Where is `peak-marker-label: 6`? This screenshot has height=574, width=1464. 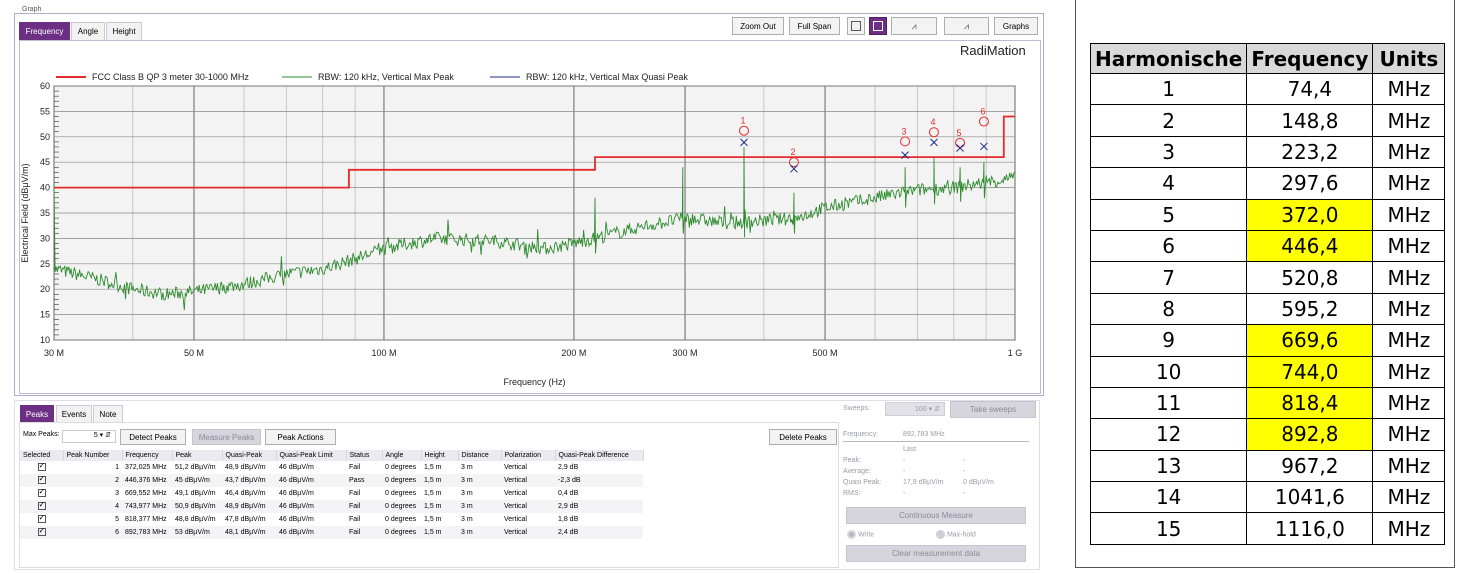 peak-marker-label: 6 is located at coordinates (982, 112).